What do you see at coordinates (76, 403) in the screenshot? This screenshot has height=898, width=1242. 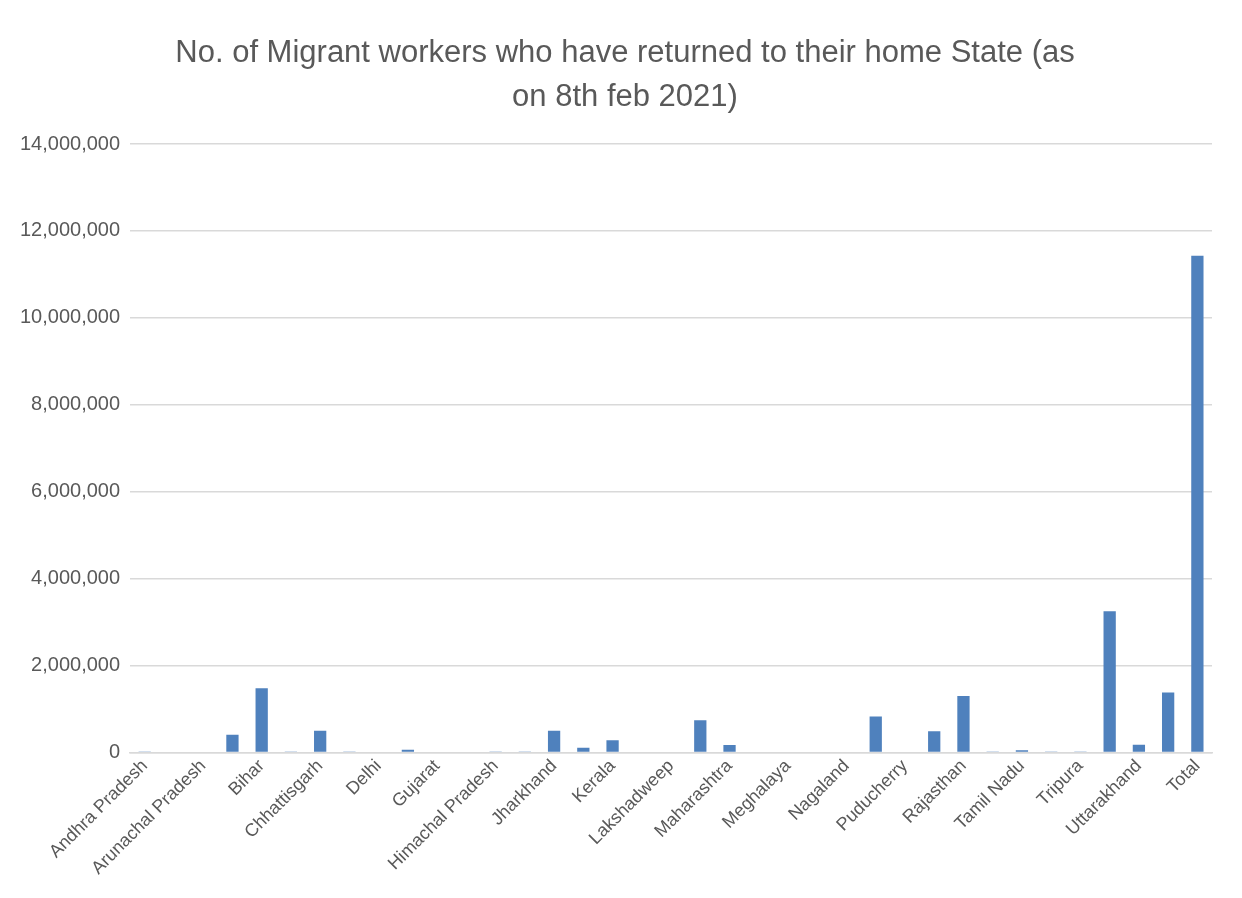 I see `y-tick-label: 8,000,000` at bounding box center [76, 403].